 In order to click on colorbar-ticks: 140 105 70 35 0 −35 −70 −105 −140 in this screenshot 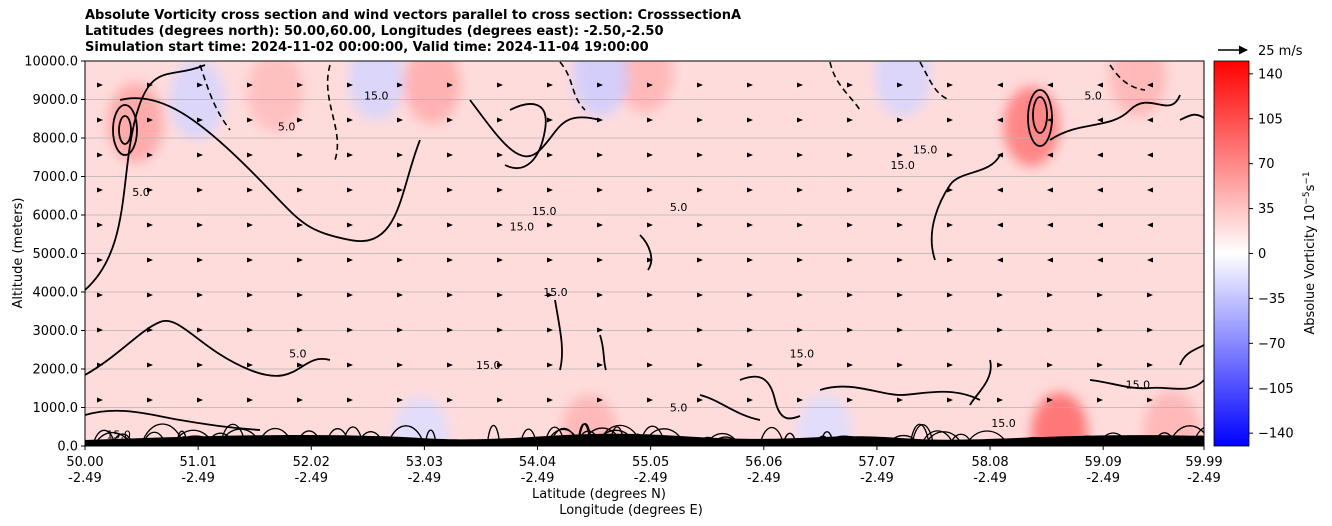, I will do `click(1271, 254)`.